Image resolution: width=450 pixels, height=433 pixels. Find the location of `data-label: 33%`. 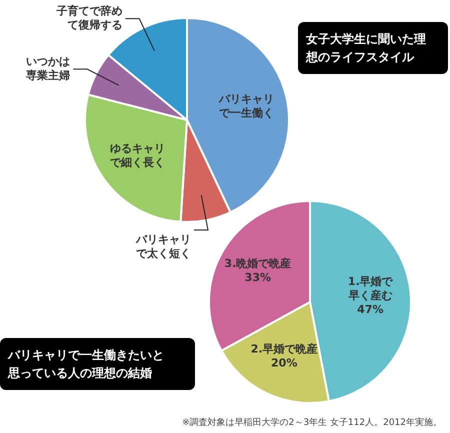

data-label: 33% is located at coordinates (258, 277).